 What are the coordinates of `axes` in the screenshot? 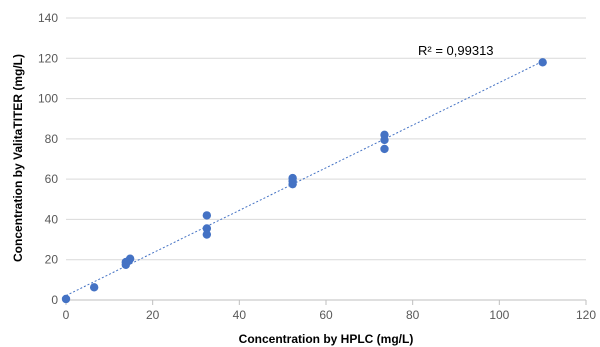 It's located at (326, 302).